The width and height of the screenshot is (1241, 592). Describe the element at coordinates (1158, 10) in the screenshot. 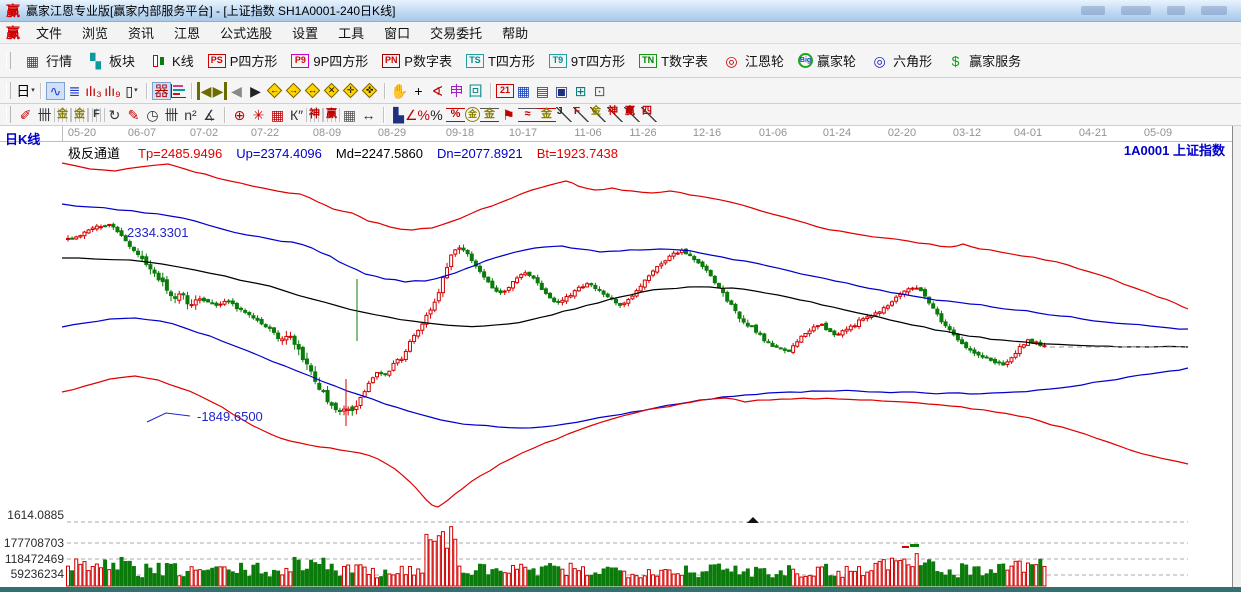

I see `window-controls` at that location.